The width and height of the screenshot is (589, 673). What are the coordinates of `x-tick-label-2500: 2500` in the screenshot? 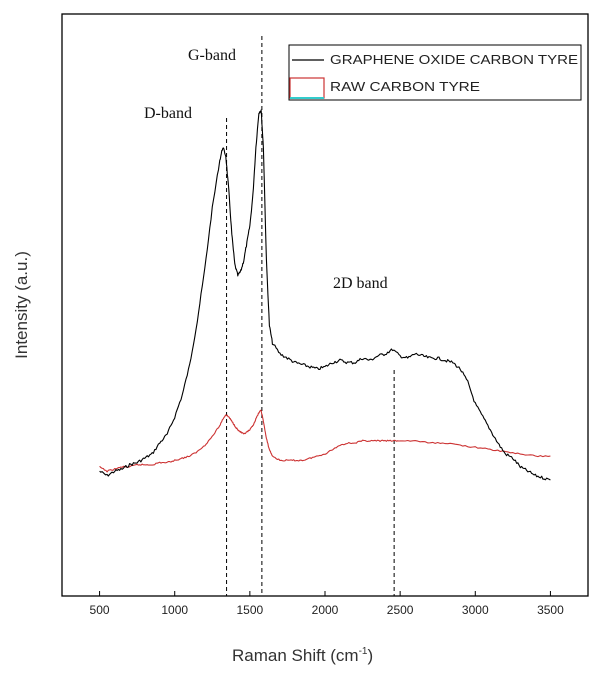 It's located at (400, 610).